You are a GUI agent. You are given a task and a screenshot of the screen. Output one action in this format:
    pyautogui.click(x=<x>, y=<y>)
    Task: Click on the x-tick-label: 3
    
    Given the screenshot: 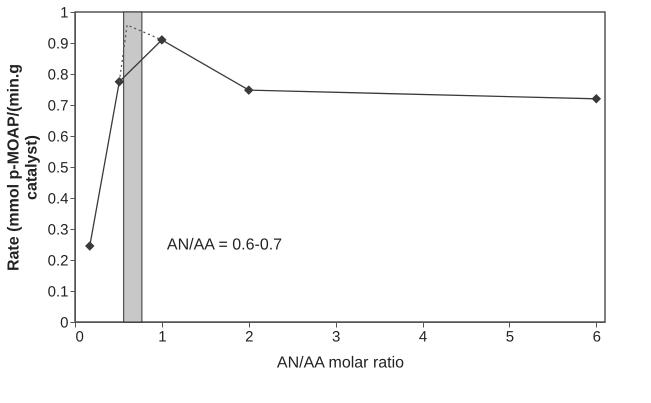 What is the action you would take?
    pyautogui.click(x=336, y=337)
    